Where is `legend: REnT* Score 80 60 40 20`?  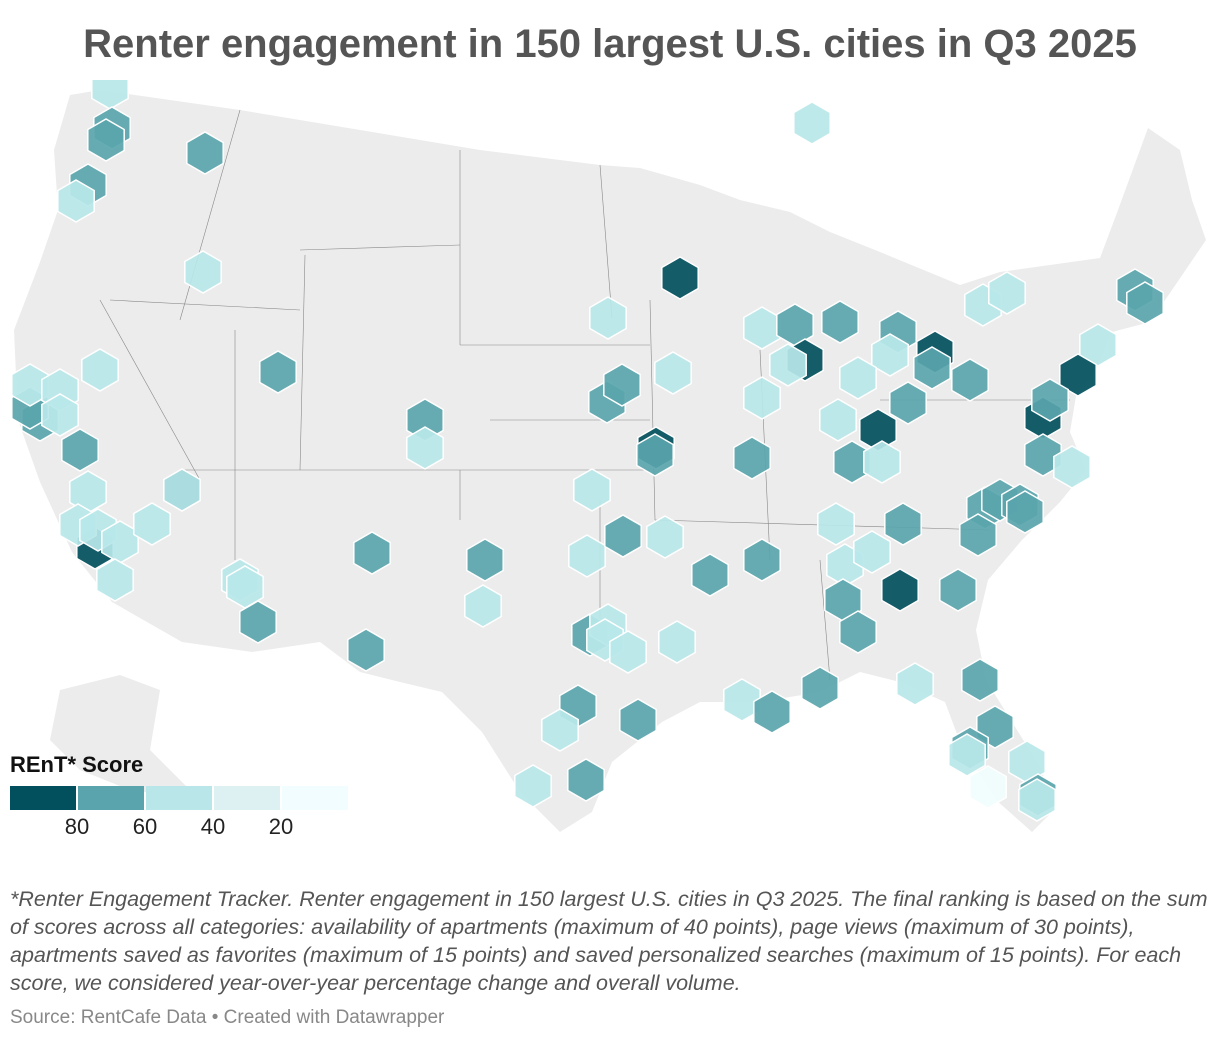
legend: REnT* Score 80 60 40 20 is located at coordinates (180, 796).